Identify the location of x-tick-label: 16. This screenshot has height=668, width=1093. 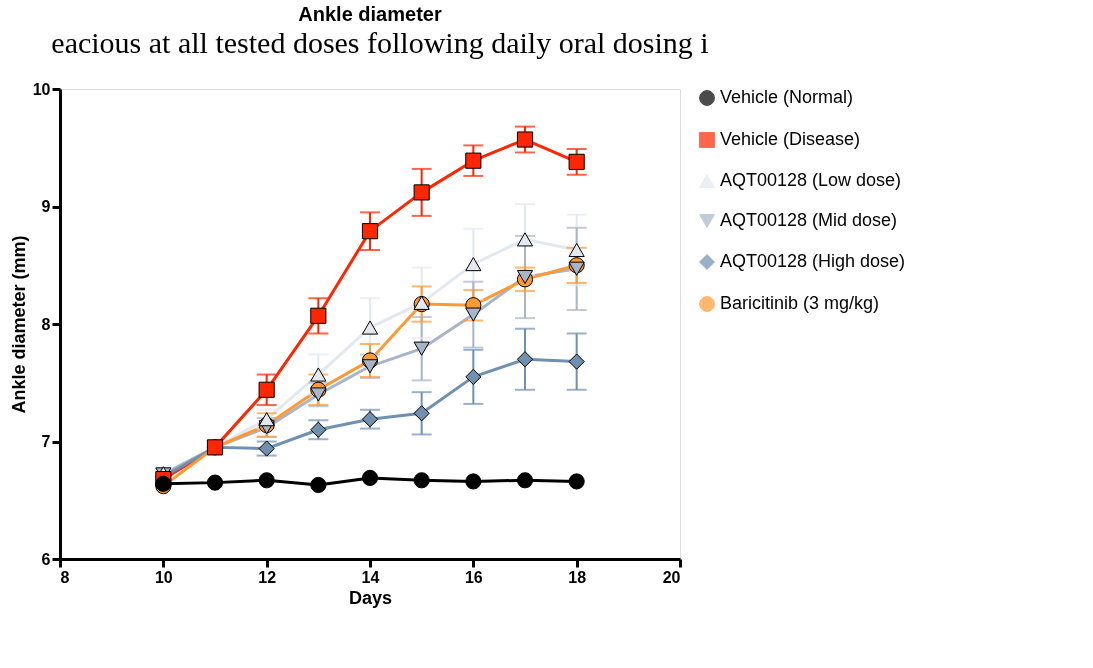
(473, 577).